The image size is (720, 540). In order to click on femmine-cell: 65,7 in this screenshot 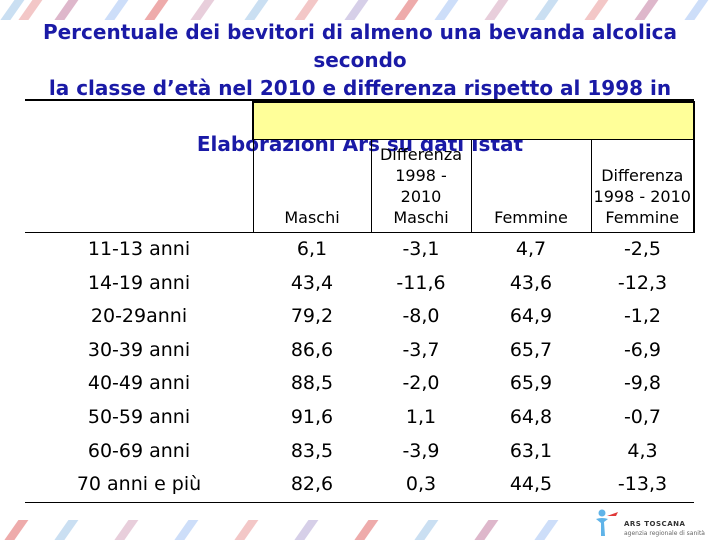, I will do `click(531, 349)`.